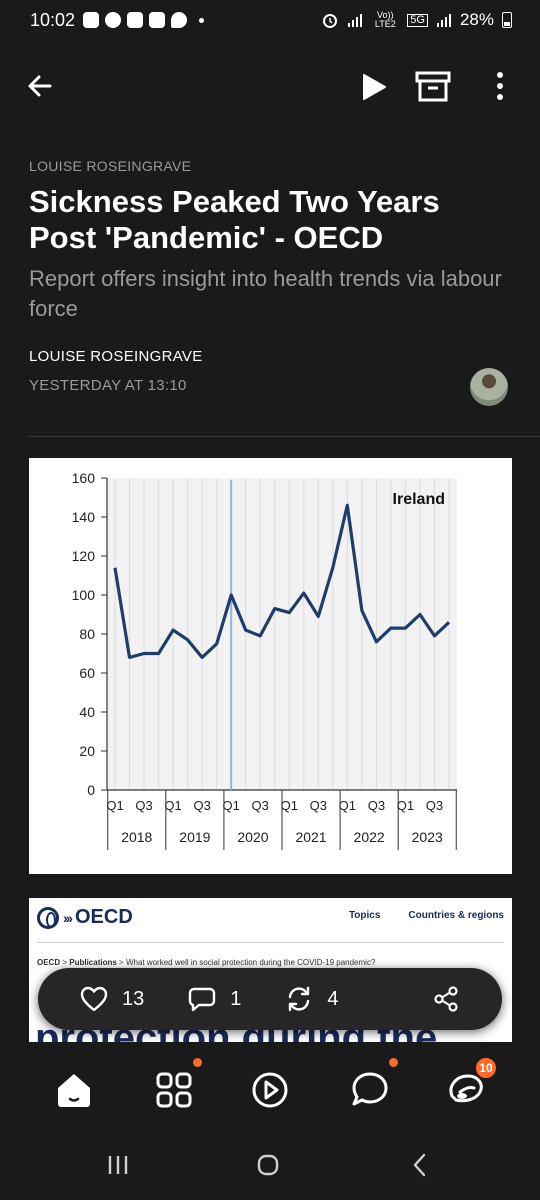  Describe the element at coordinates (489, 387) in the screenshot. I see `author-avatar` at that location.